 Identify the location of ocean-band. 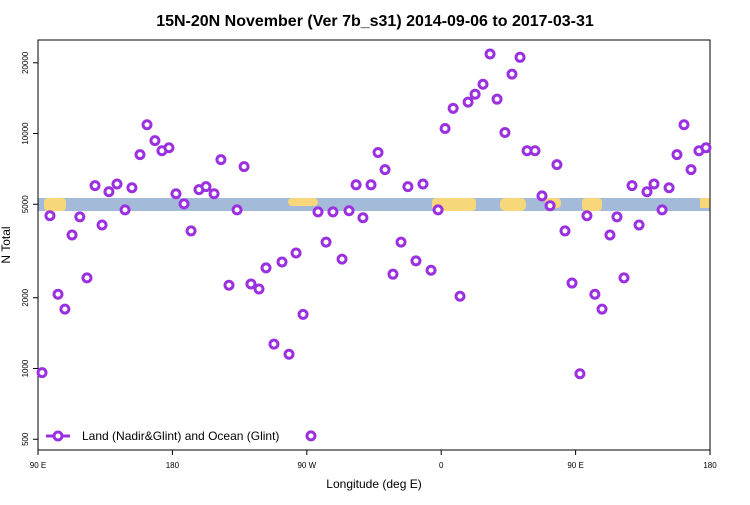
(374, 204).